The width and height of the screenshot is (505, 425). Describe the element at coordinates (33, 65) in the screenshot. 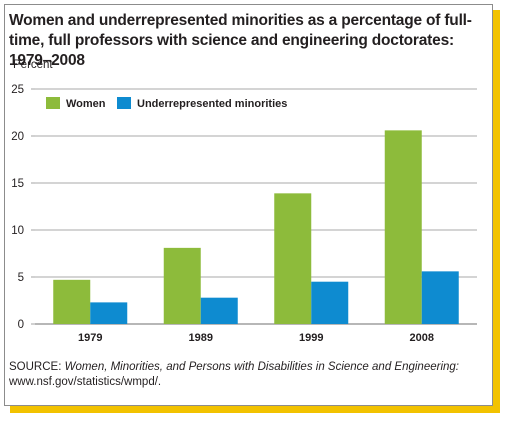

I see `y-axis-label: Percent` at that location.